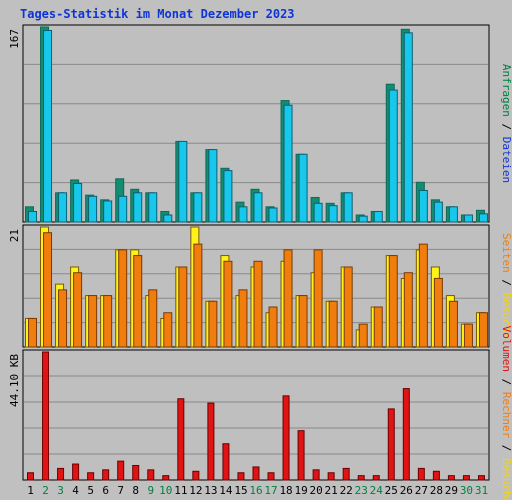  Describe the element at coordinates (105, 490) in the screenshot. I see `x-tick-label: 6` at that location.